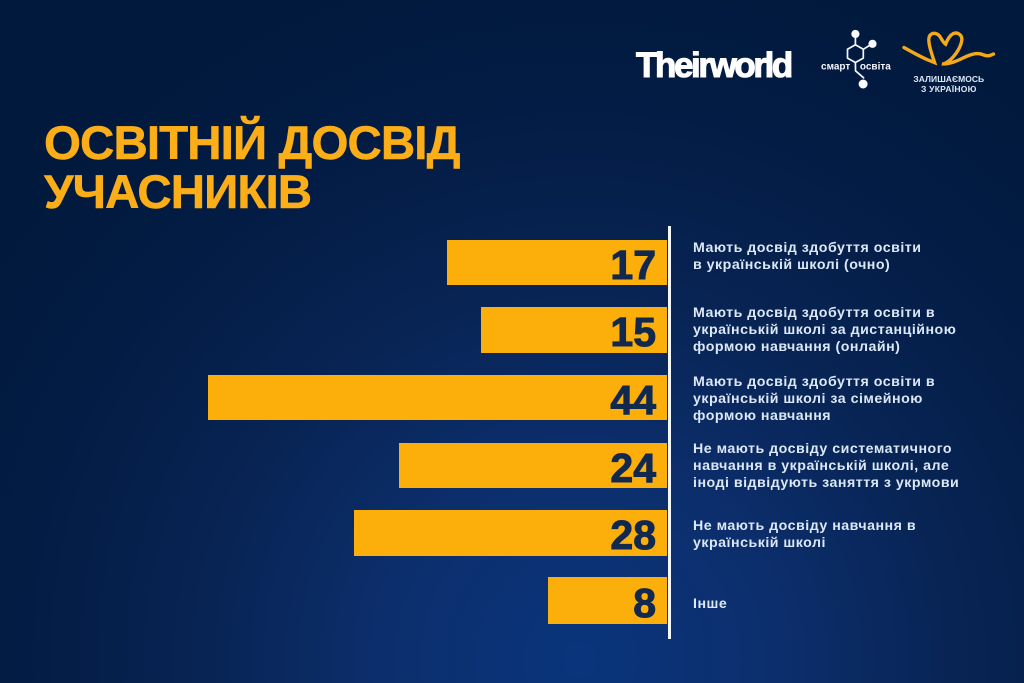 This screenshot has width=1024, height=683. I want to click on svg-text: освіта, so click(875, 67).